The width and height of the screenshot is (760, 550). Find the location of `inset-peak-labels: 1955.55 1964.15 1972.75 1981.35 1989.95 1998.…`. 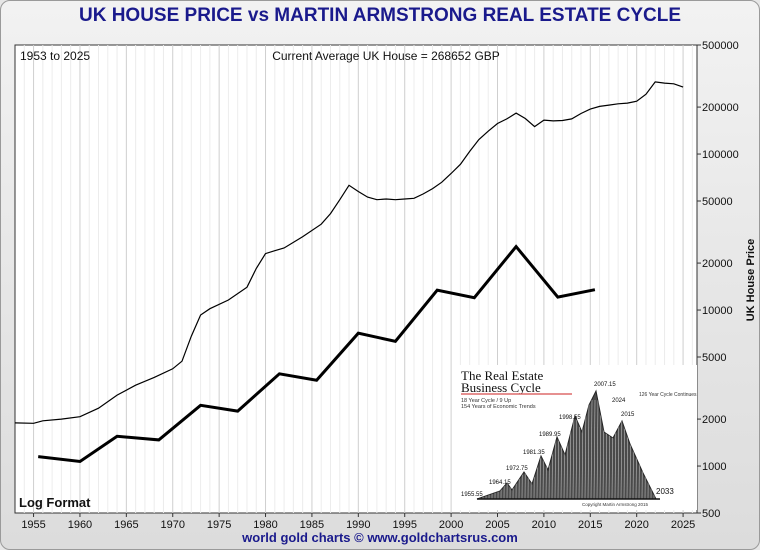

inset-peak-labels: 1955.55 1964.15 1972.75 1981.35 1989.95 1998.… is located at coordinates (548, 440).